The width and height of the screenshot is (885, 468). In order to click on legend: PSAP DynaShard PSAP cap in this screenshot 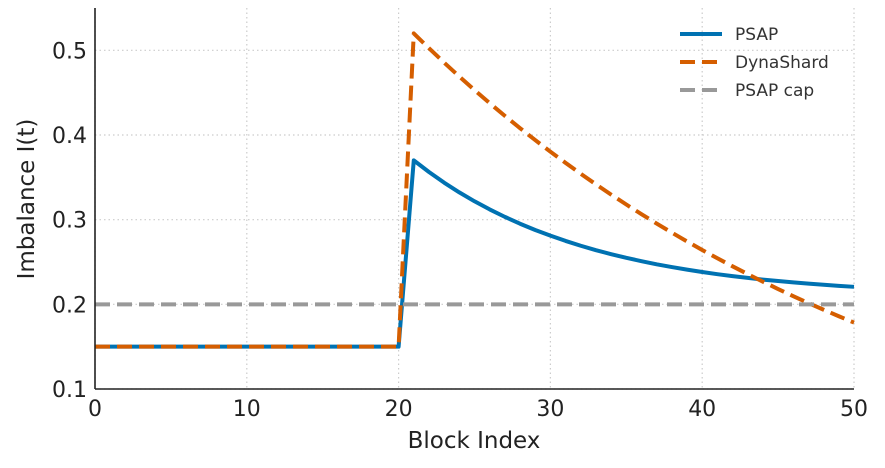, I will do `click(754, 63)`.